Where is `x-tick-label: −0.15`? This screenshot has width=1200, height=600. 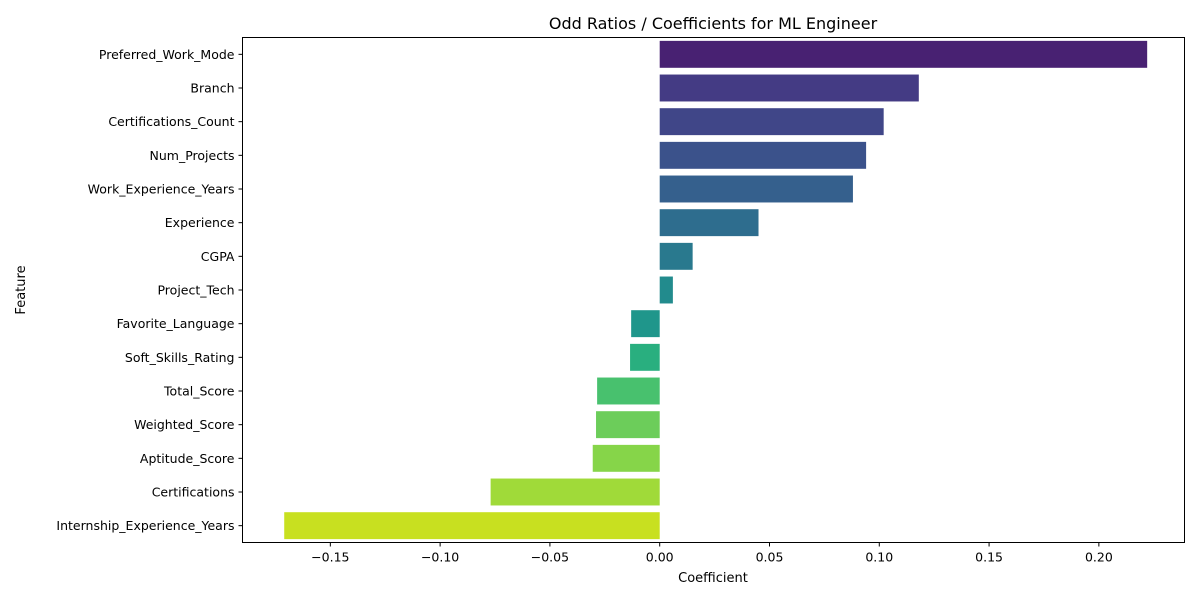 x-tick-label: −0.15 is located at coordinates (330, 557).